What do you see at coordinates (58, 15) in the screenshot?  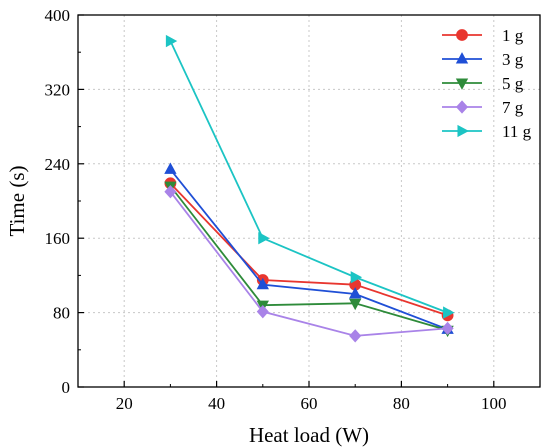 I see `y-tick-label: 400` at bounding box center [58, 15].